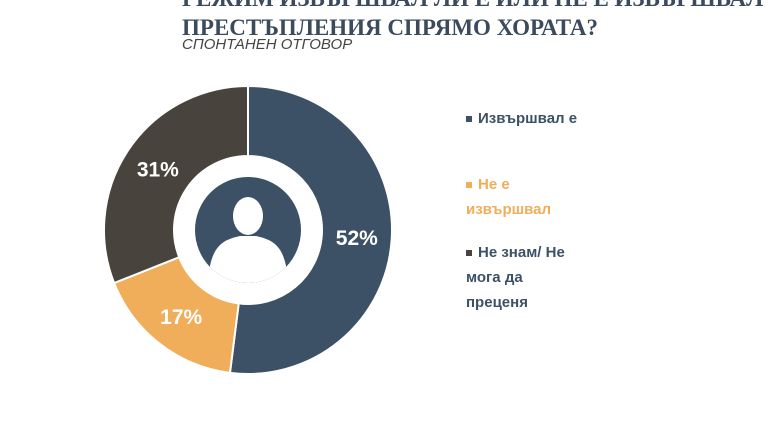  I want to click on person-icon, so click(248, 230).